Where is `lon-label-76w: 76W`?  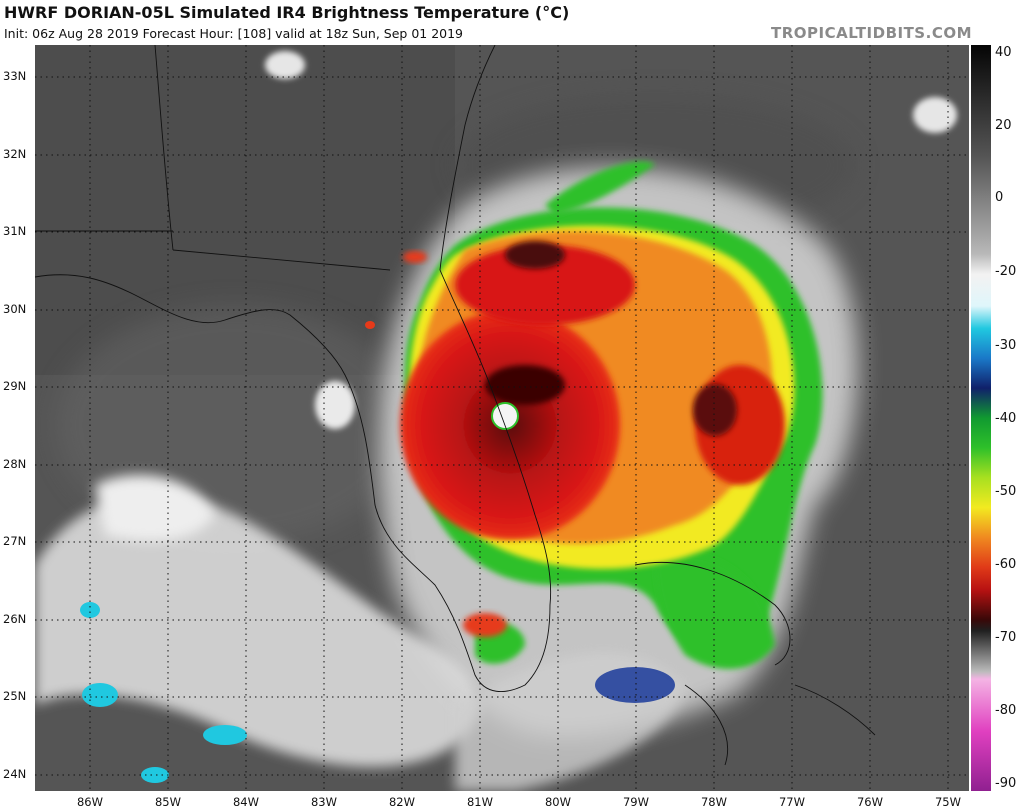
lon-label-76w: 76W is located at coordinates (869, 802).